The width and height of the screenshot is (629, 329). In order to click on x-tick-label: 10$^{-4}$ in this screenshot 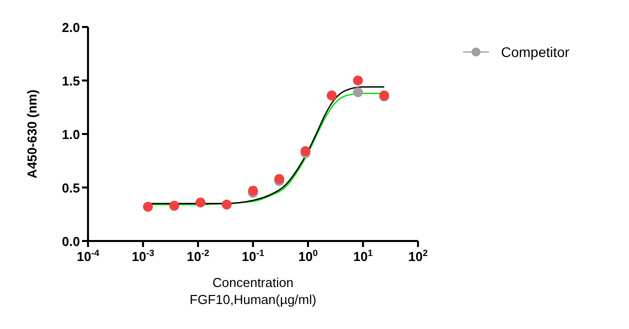, I will do `click(88, 256)`.